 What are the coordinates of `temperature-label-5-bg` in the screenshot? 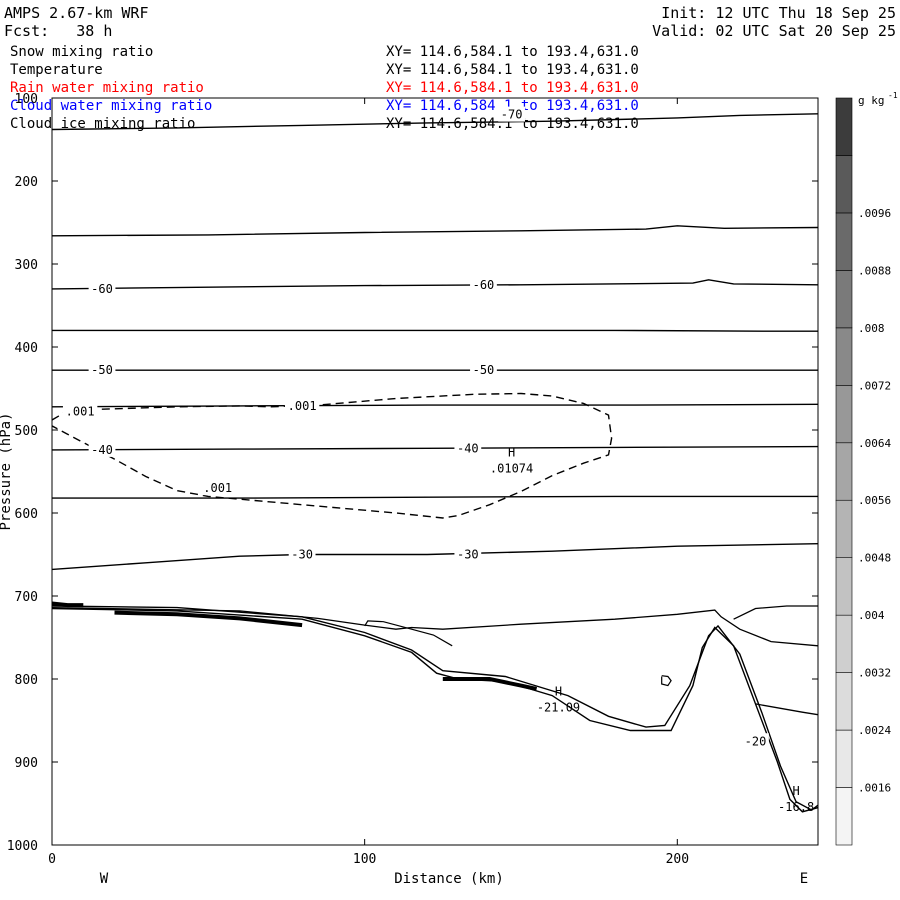 It's located at (102, 449).